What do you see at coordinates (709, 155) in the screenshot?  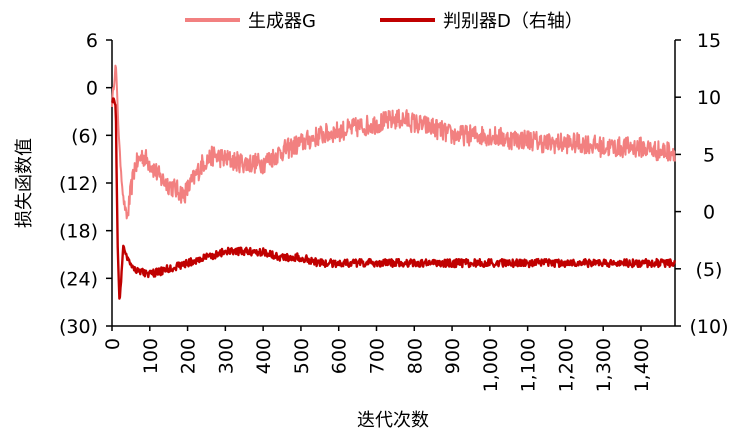 I see `right-tick-label: 5` at bounding box center [709, 155].